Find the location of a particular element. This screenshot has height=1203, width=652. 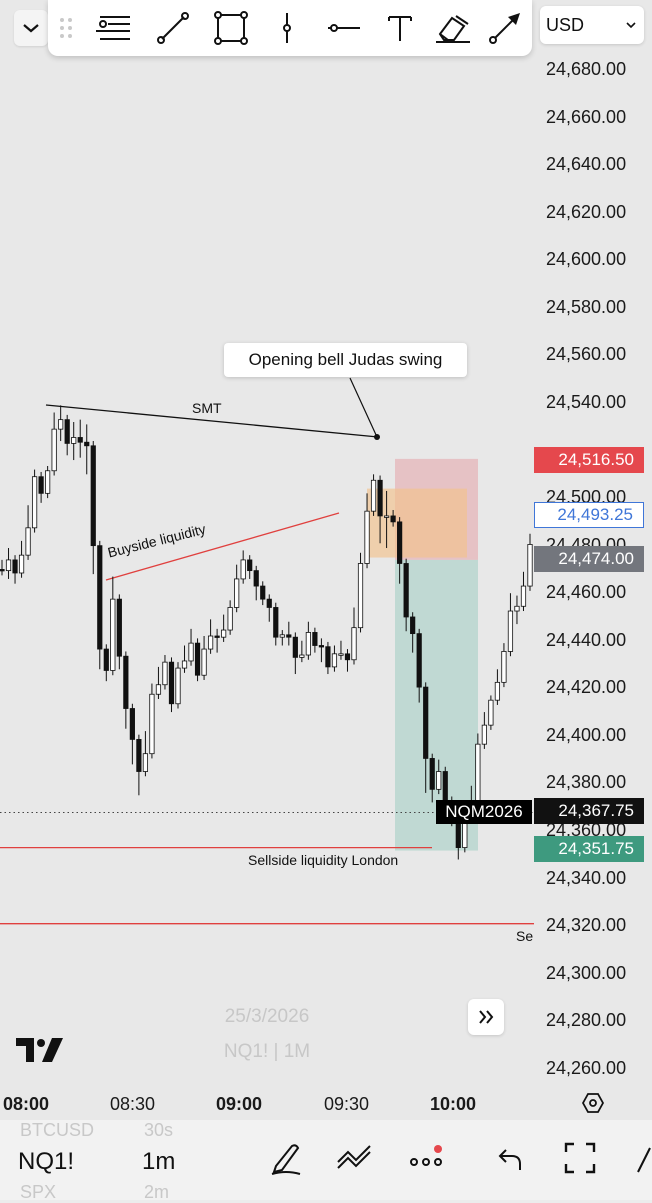

drag-handle is located at coordinates (66, 28).